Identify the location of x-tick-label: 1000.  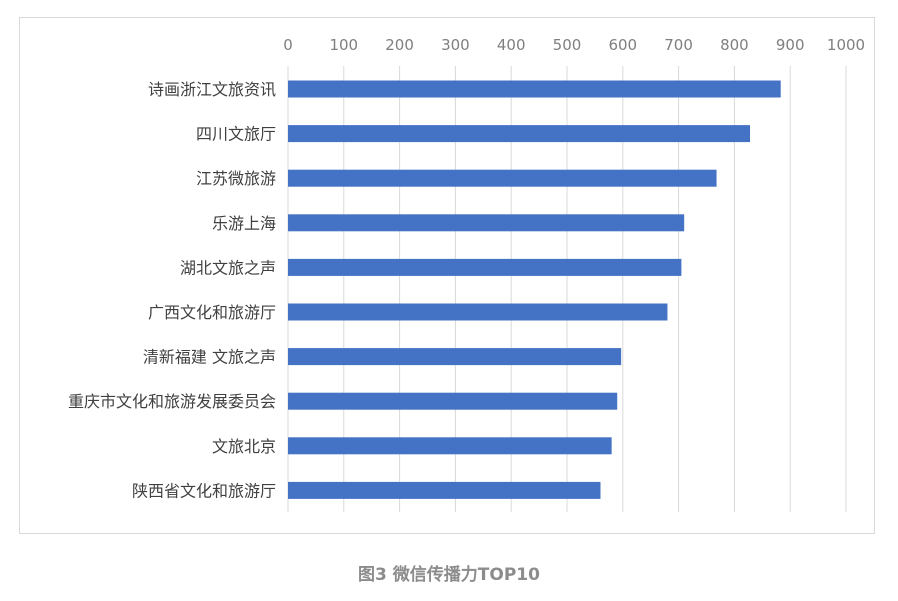
(846, 45).